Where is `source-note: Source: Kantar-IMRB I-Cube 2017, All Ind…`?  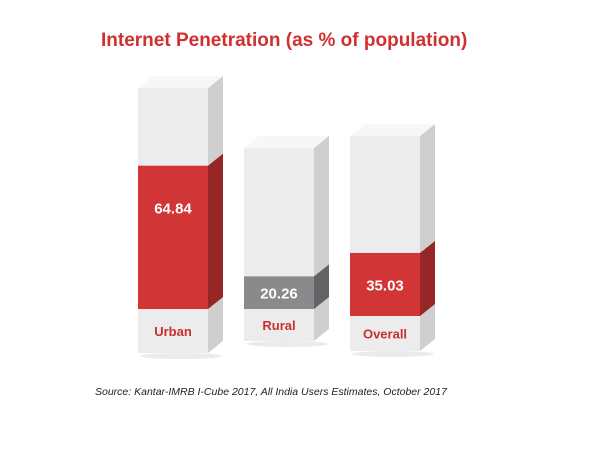 source-note: Source: Kantar-IMRB I-Cube 2017, All Ind… is located at coordinates (271, 392).